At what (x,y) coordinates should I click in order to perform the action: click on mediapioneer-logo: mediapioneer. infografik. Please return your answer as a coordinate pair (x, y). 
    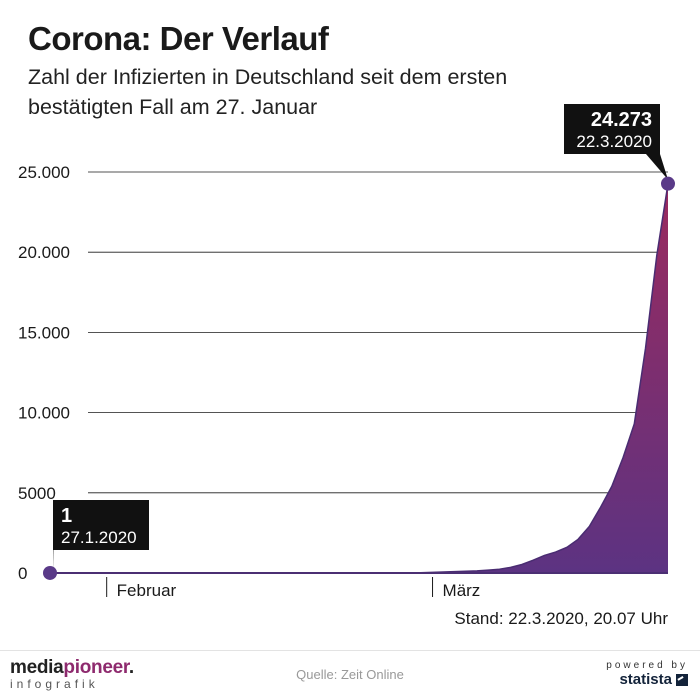
    Looking at the image, I should click on (72, 674).